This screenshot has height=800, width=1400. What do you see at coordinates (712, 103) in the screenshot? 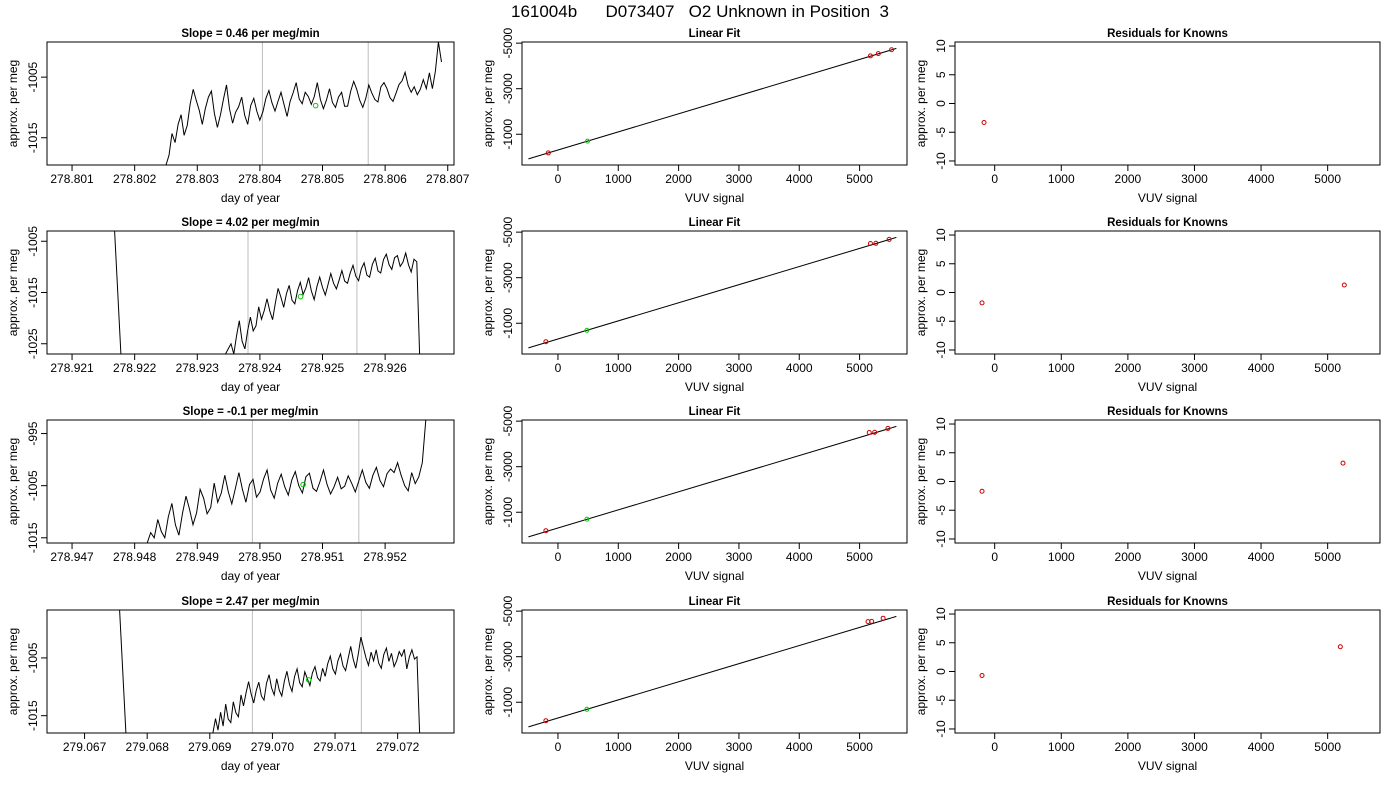
I see `fit-line` at bounding box center [712, 103].